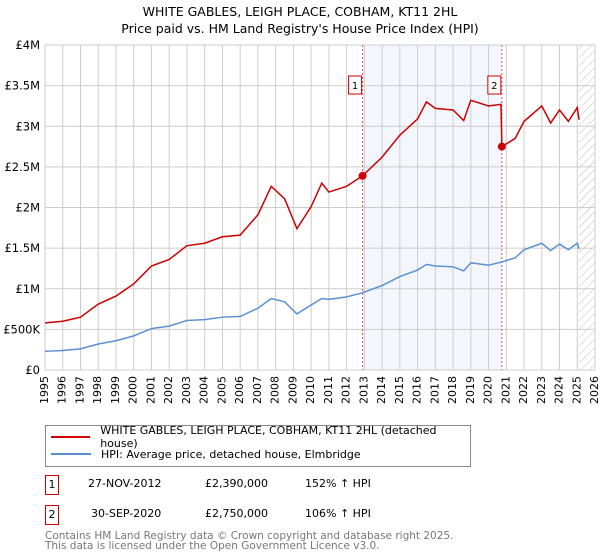 This screenshot has width=600, height=560. What do you see at coordinates (363, 390) in the screenshot?
I see `x-tick-label: 2013` at bounding box center [363, 390].